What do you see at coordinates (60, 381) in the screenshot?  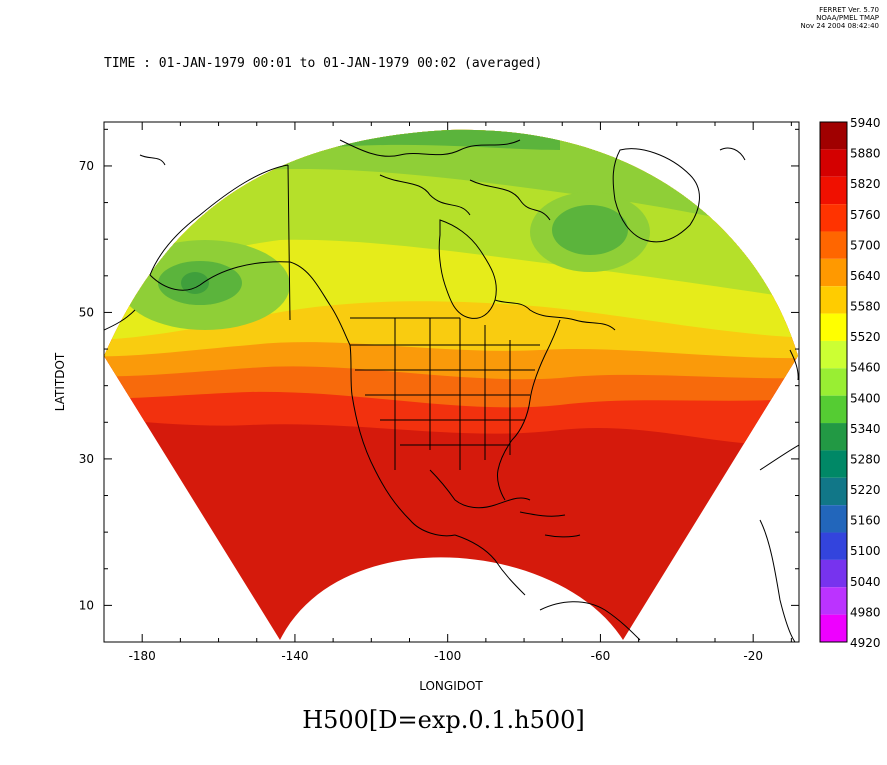 I see `y-axis-label: LATITDOT` at bounding box center [60, 381].